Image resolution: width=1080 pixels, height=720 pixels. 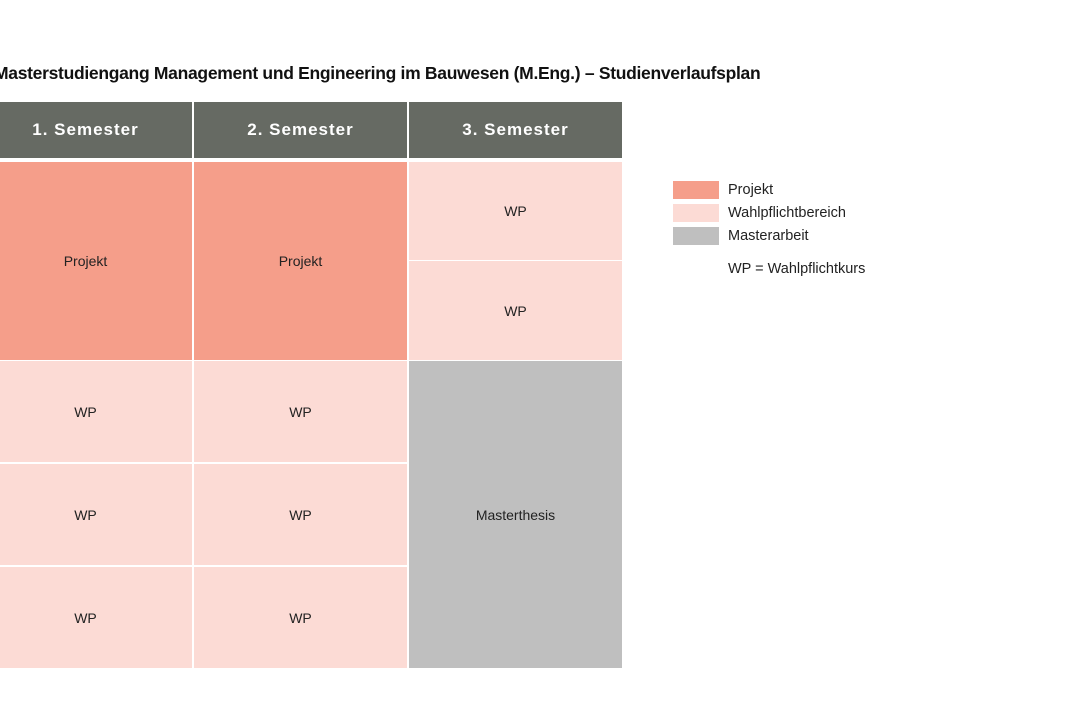 What do you see at coordinates (723, 190) in the screenshot?
I see `legend-item-projekt: Projekt` at bounding box center [723, 190].